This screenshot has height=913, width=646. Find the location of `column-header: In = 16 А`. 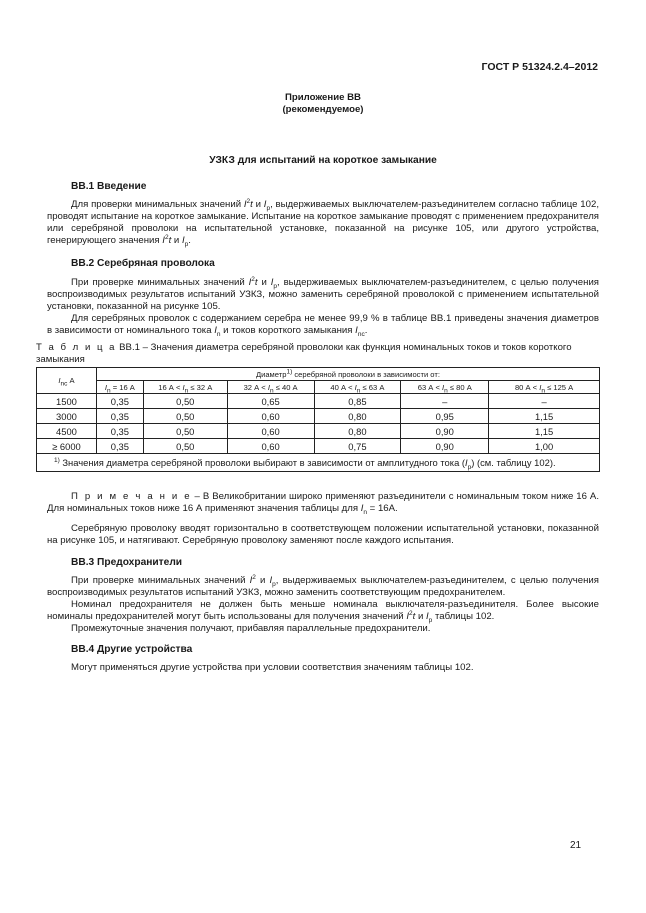

column-header: In = 16 А is located at coordinates (119, 387).